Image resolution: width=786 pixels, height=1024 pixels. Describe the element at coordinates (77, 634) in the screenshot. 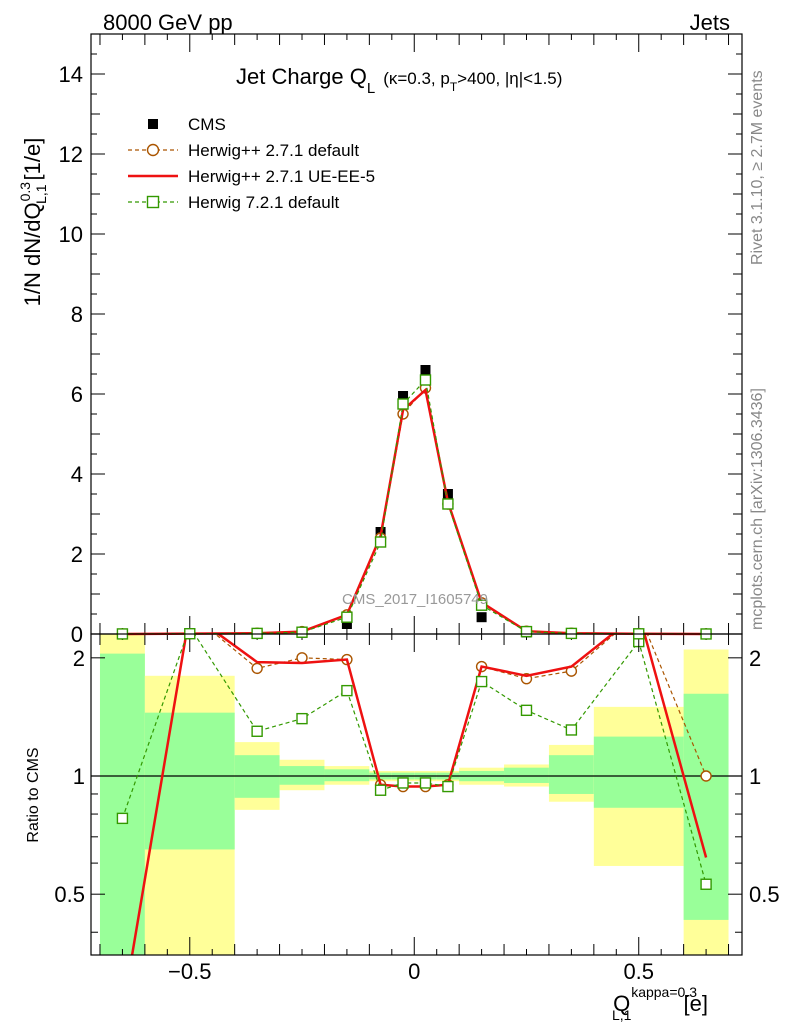

I see `main-y-tick-label: 0` at that location.